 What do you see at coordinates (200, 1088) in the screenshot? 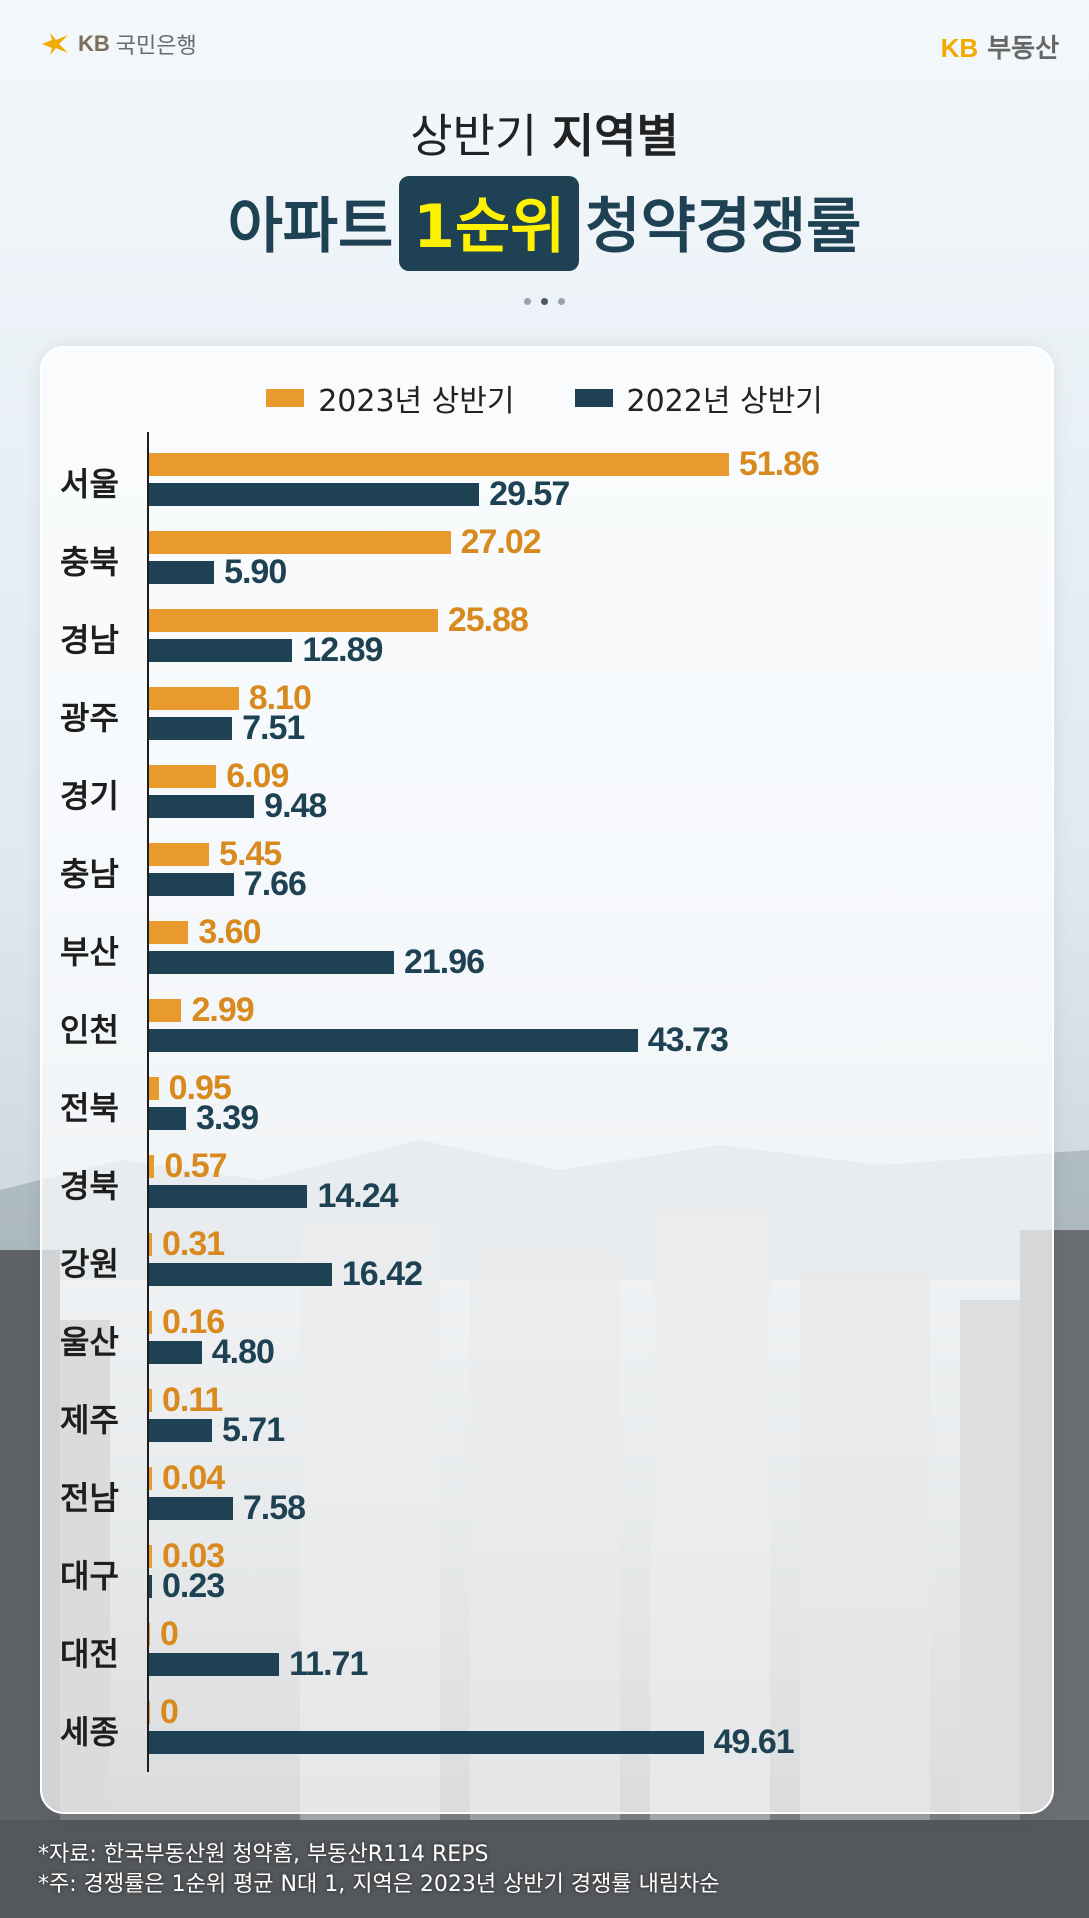
I see `value-label-2023: 0.95` at bounding box center [200, 1088].